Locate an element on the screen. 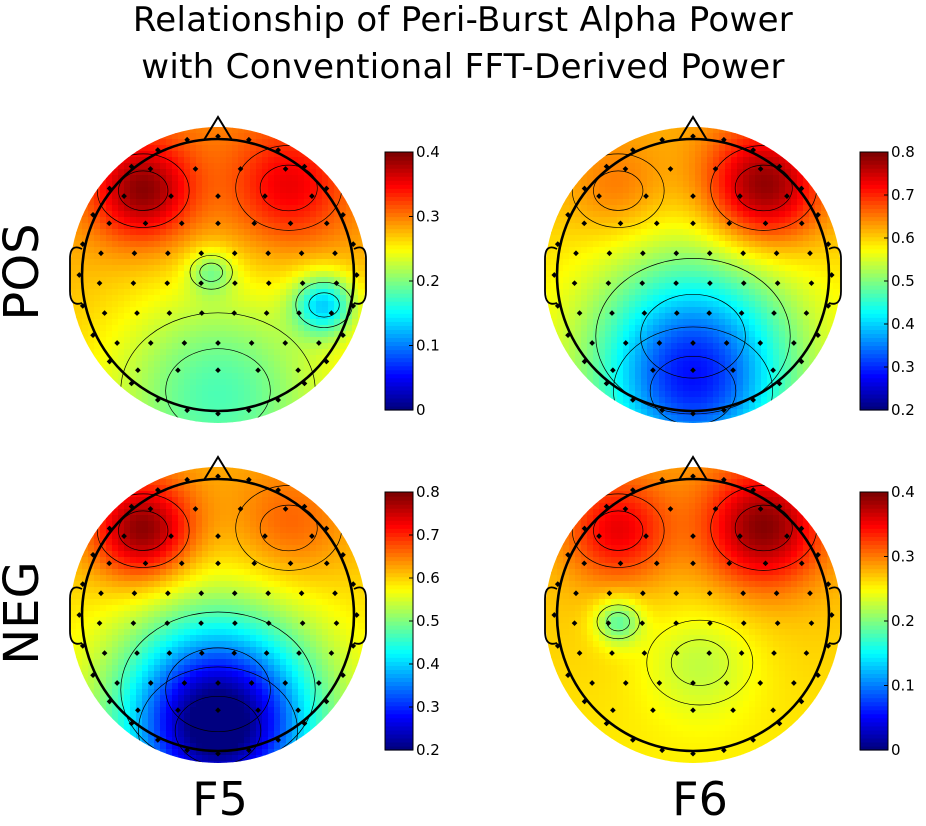 This screenshot has height=826, width=926. column-label-f6: F6 is located at coordinates (700, 799).